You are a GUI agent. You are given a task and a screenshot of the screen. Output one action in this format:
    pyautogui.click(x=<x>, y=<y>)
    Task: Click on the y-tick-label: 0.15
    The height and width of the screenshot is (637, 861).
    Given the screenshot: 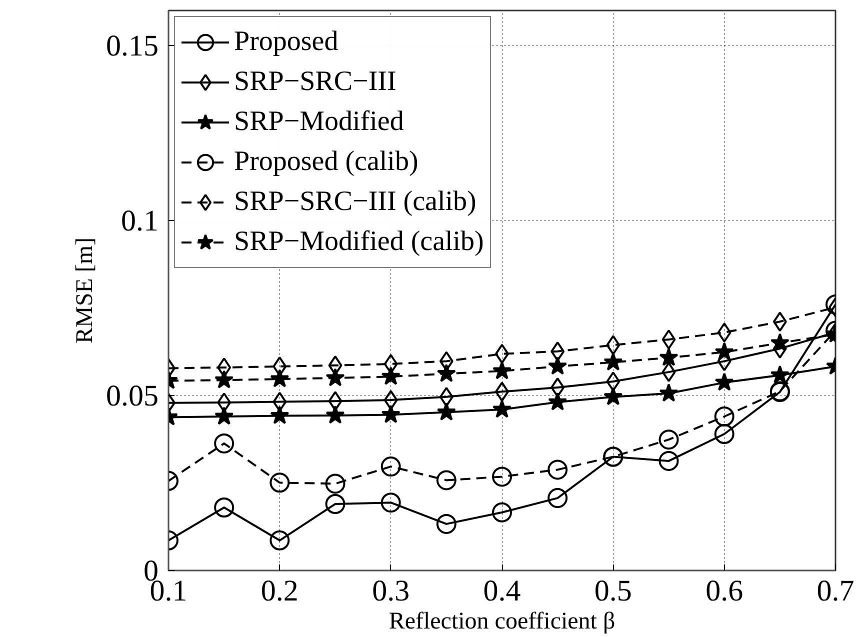 What is the action you would take?
    pyautogui.click(x=132, y=46)
    